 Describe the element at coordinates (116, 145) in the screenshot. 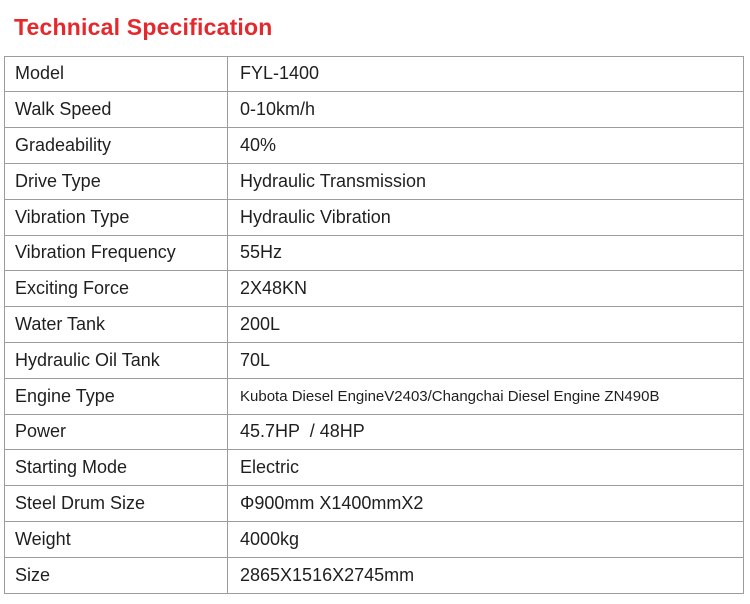

I see `spec-label-gradeability: Gradeability` at that location.